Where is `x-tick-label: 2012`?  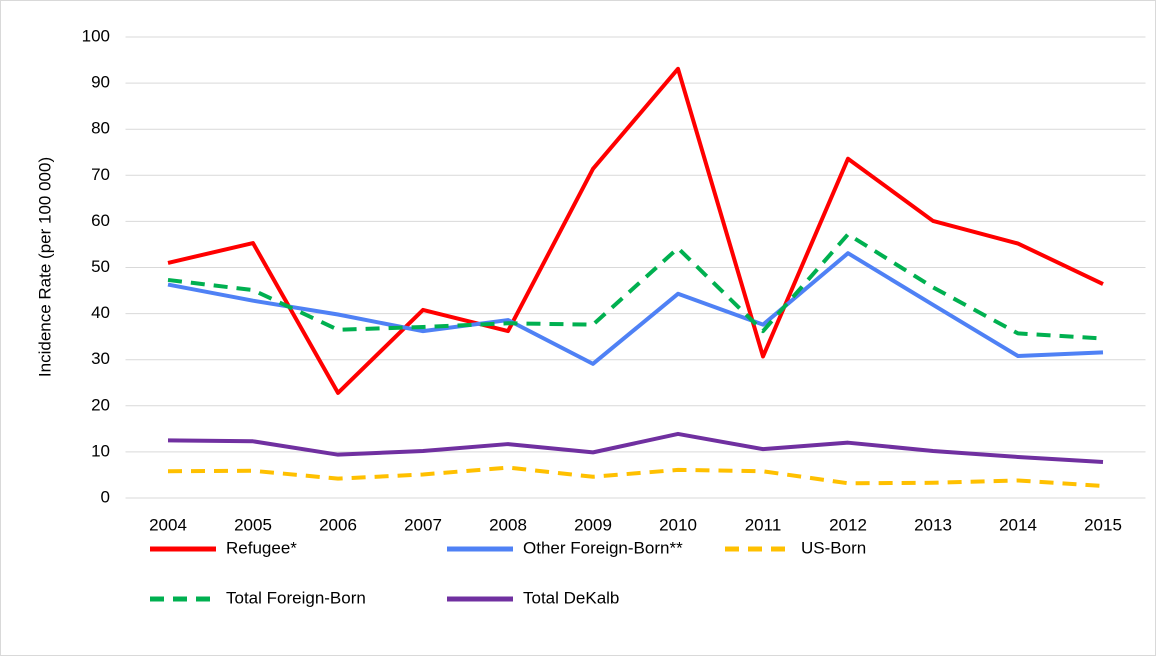
x-tick-label: 2012 is located at coordinates (848, 524).